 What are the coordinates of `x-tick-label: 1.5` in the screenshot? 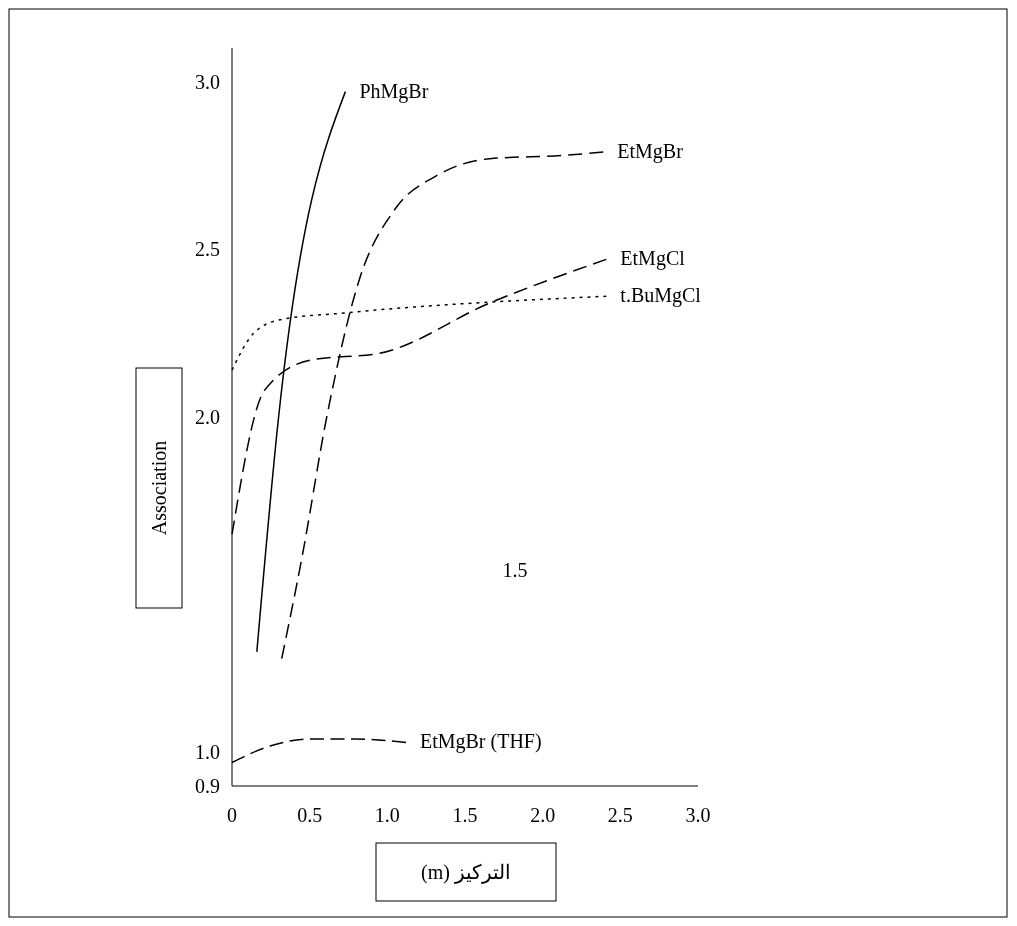 It's located at (465, 815).